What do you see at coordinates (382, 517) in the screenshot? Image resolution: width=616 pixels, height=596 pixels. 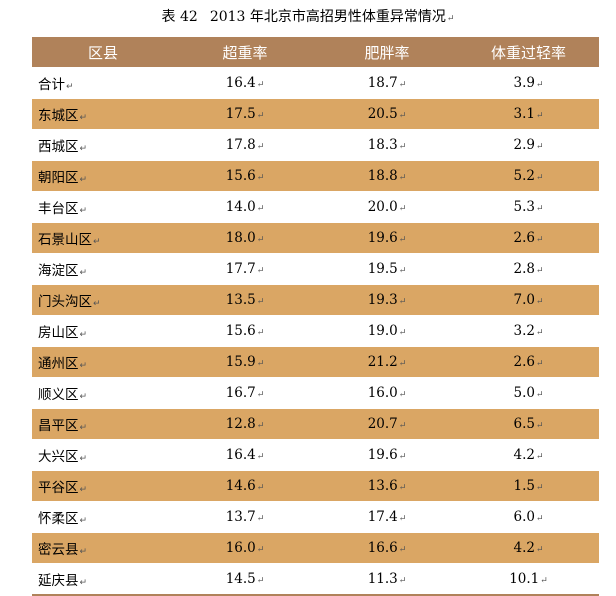 I see `cell-text: 17.4` at bounding box center [382, 517].